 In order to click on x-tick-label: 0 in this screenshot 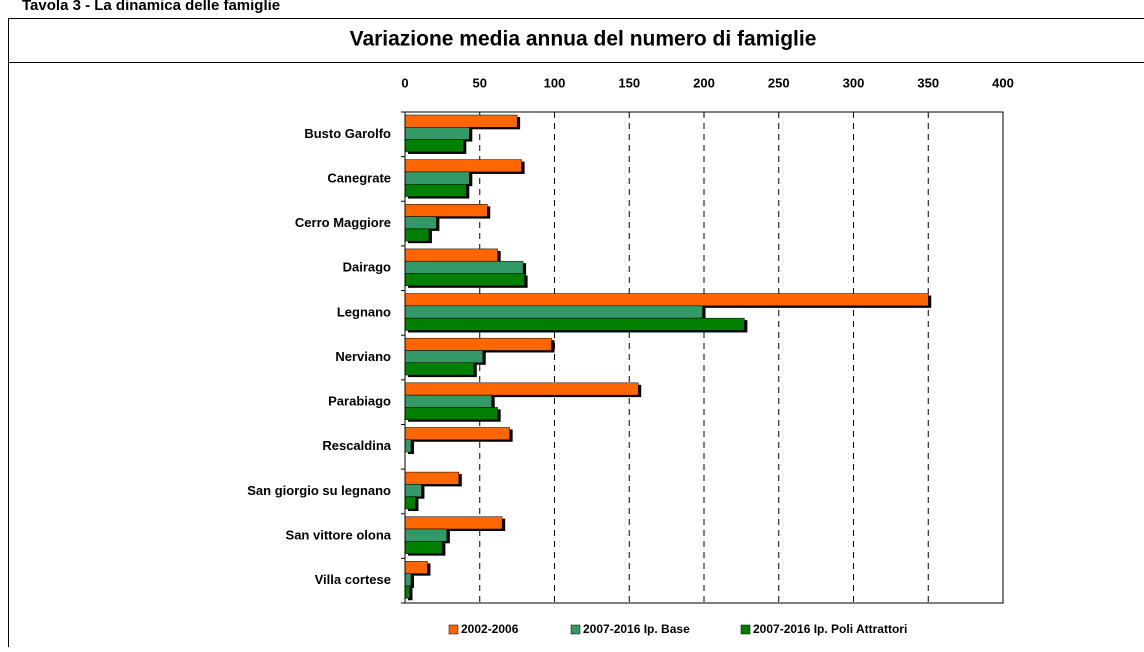, I will do `click(404, 82)`.